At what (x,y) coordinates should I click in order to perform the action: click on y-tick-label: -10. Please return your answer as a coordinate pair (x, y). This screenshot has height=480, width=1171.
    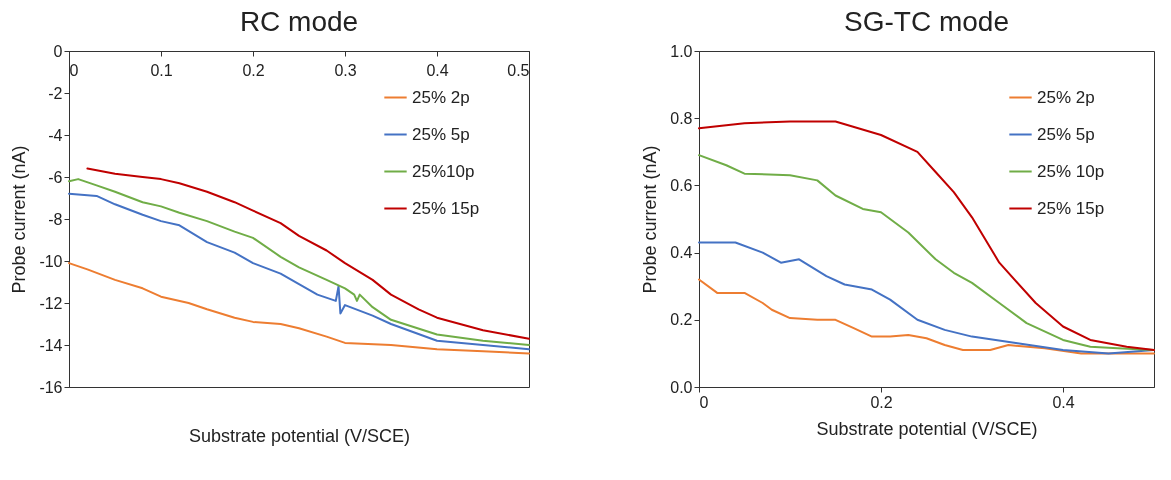
    Looking at the image, I should click on (51, 261).